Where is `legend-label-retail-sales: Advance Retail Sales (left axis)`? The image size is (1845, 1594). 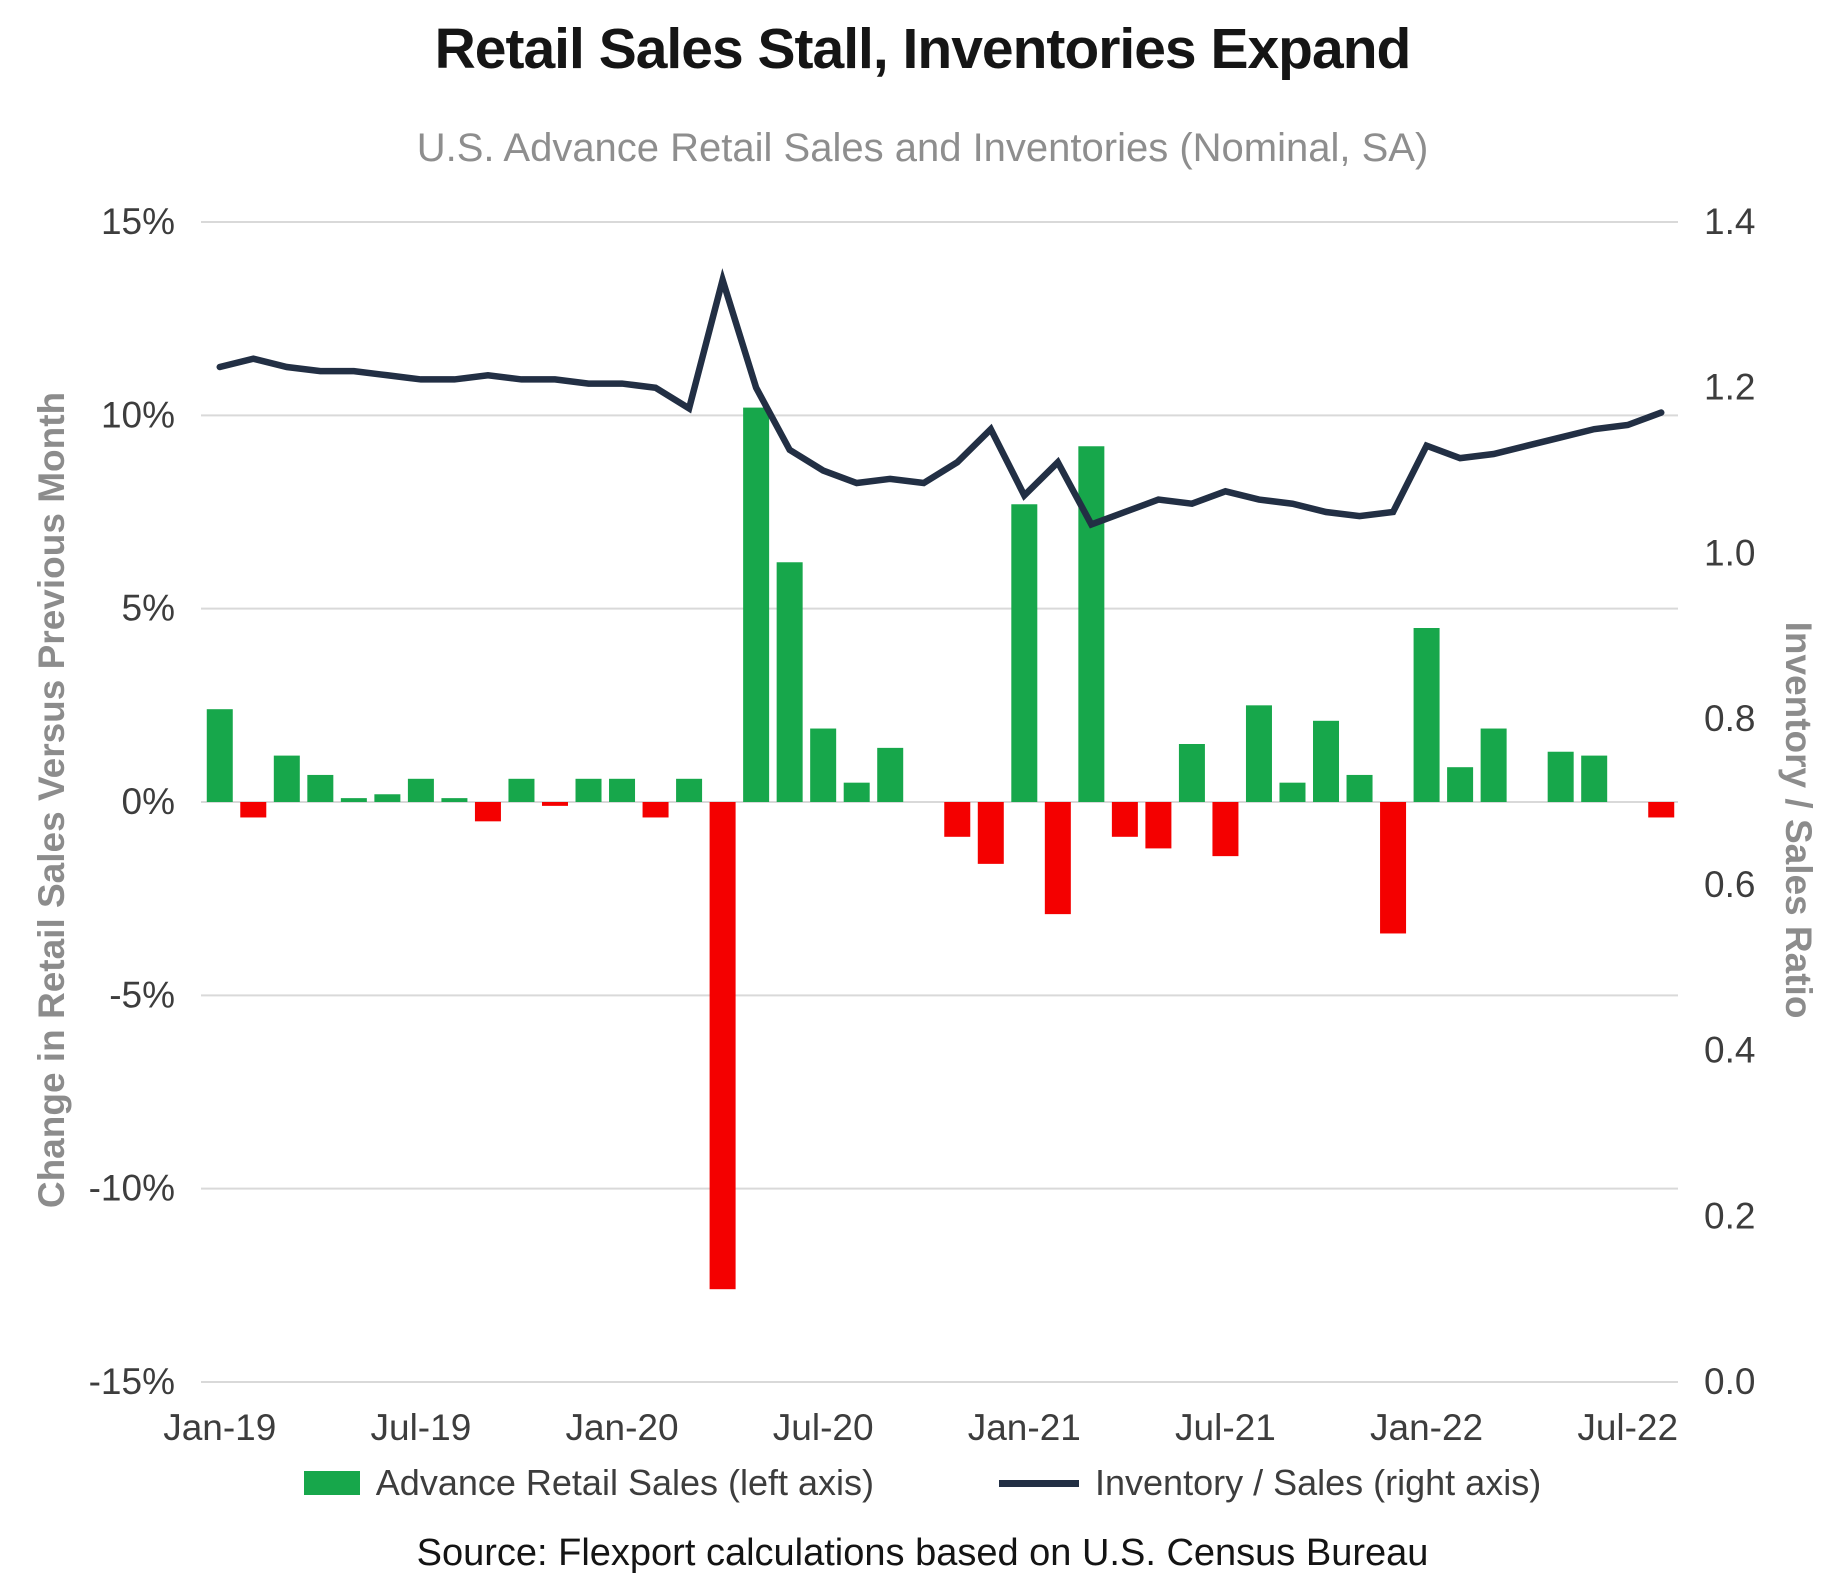
legend-label-retail-sales: Advance Retail Sales (left axis) is located at coordinates (625, 1482).